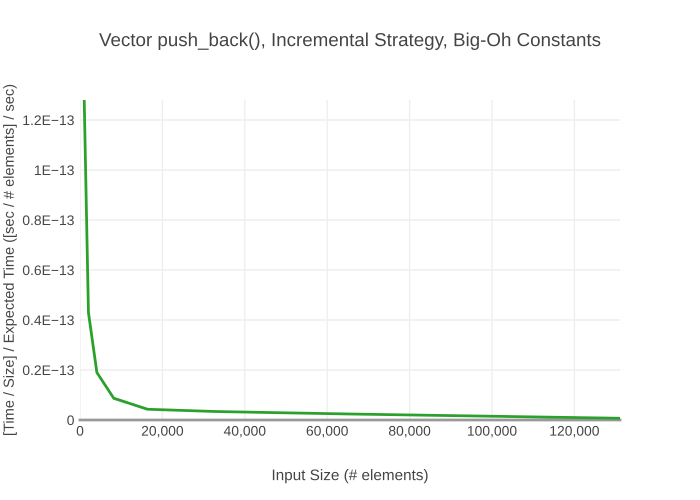 The height and width of the screenshot is (500, 700). What do you see at coordinates (48, 320) in the screenshot?
I see `y-tick-label: 0.4E−13` at bounding box center [48, 320].